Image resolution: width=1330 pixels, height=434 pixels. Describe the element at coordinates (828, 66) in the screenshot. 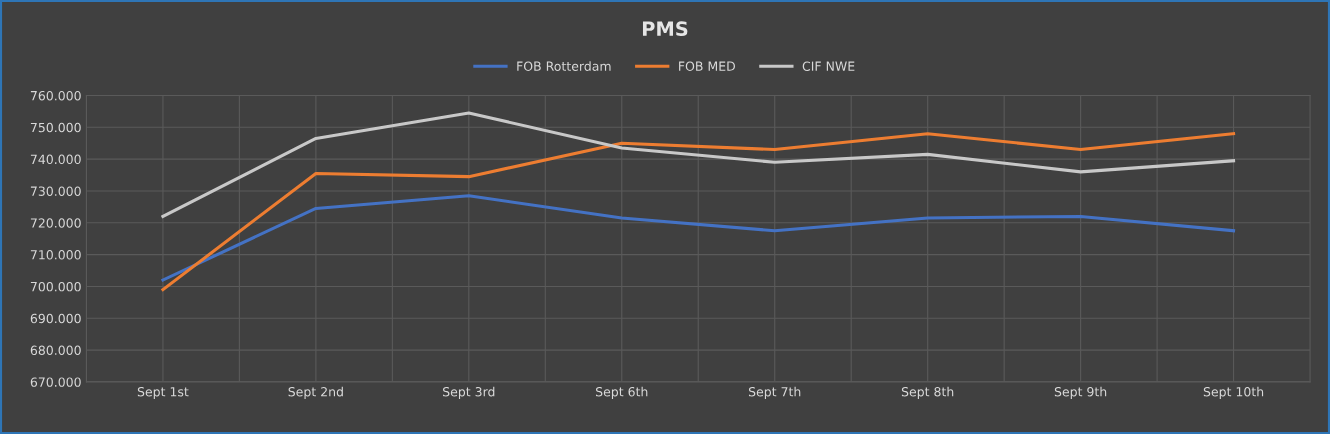

I see `legend-label: CIF NWE` at that location.